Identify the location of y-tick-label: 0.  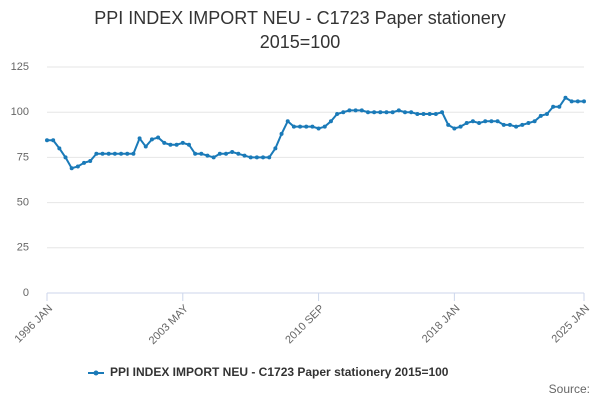
(26, 293).